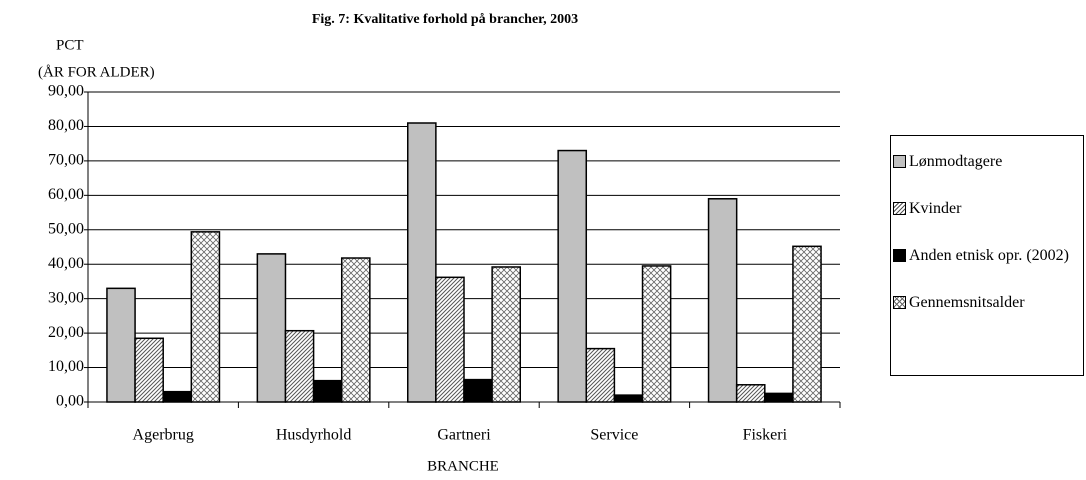  I want to click on y-axis-label: (ÅR FOR ALDER), so click(96, 72).